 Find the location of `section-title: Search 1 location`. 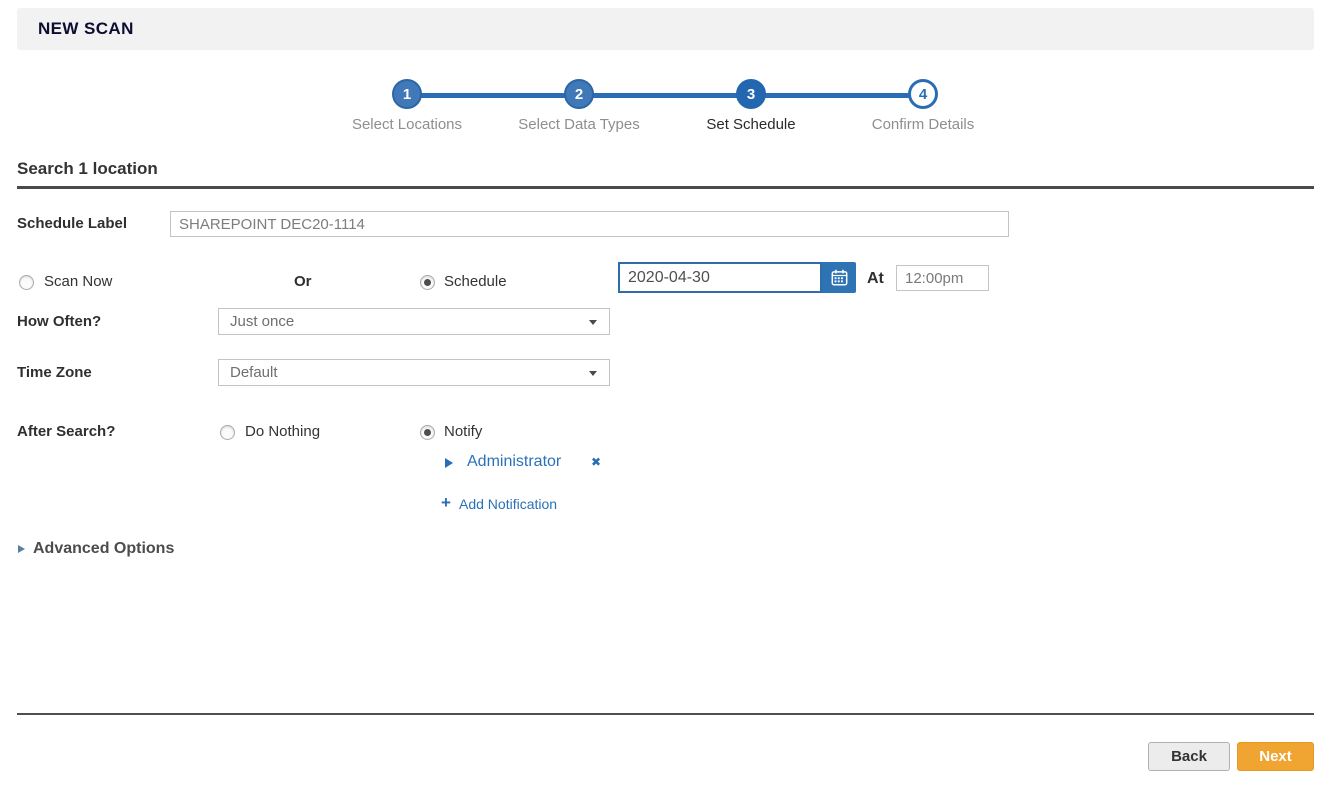

section-title: Search 1 location is located at coordinates (87, 168).